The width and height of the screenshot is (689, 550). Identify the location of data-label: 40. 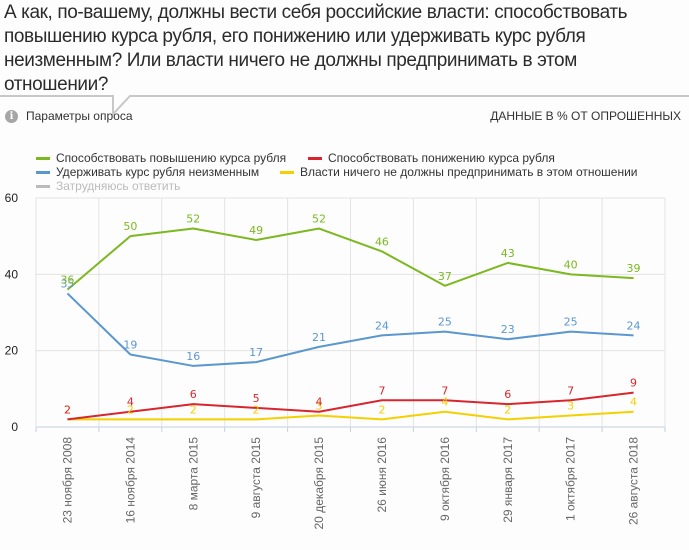
(571, 264).